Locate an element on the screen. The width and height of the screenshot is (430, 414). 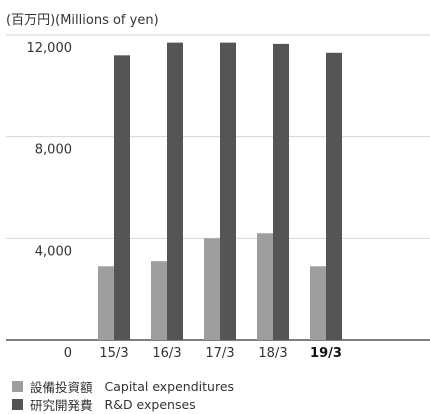
y-tick-label: 12,000 is located at coordinates (50, 48).